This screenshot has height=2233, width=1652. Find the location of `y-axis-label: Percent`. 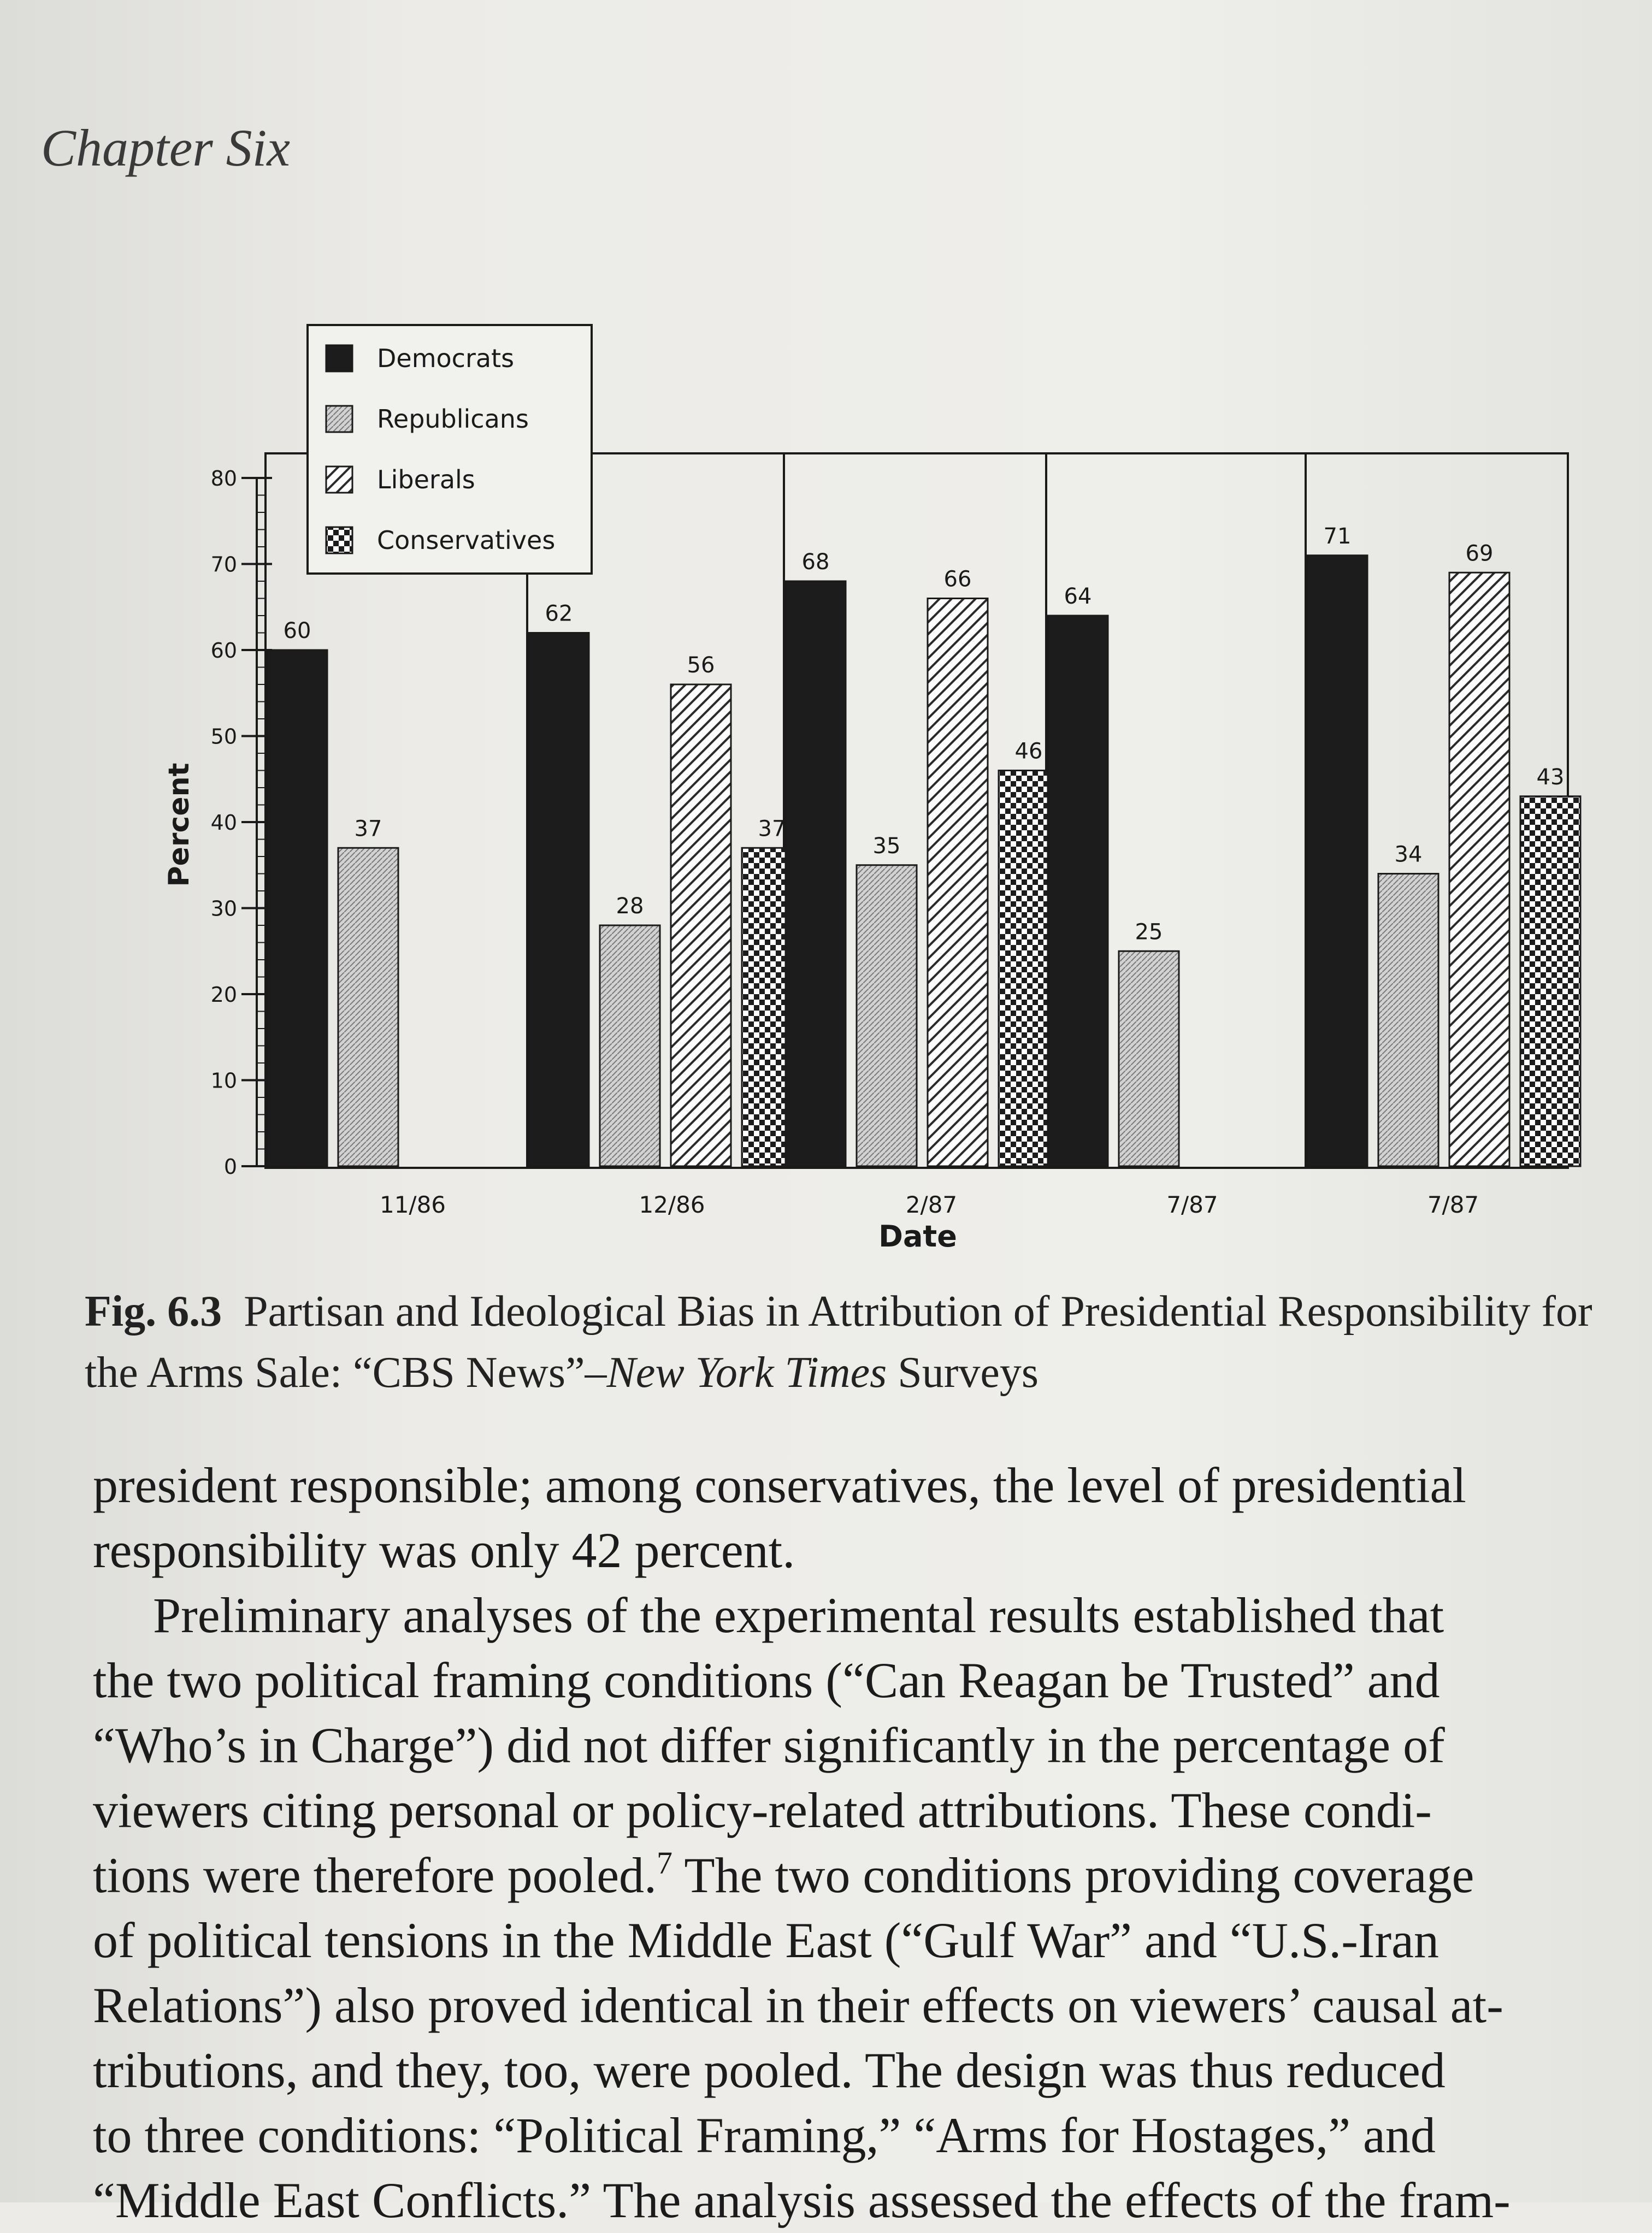

y-axis-label: Percent is located at coordinates (179, 825).